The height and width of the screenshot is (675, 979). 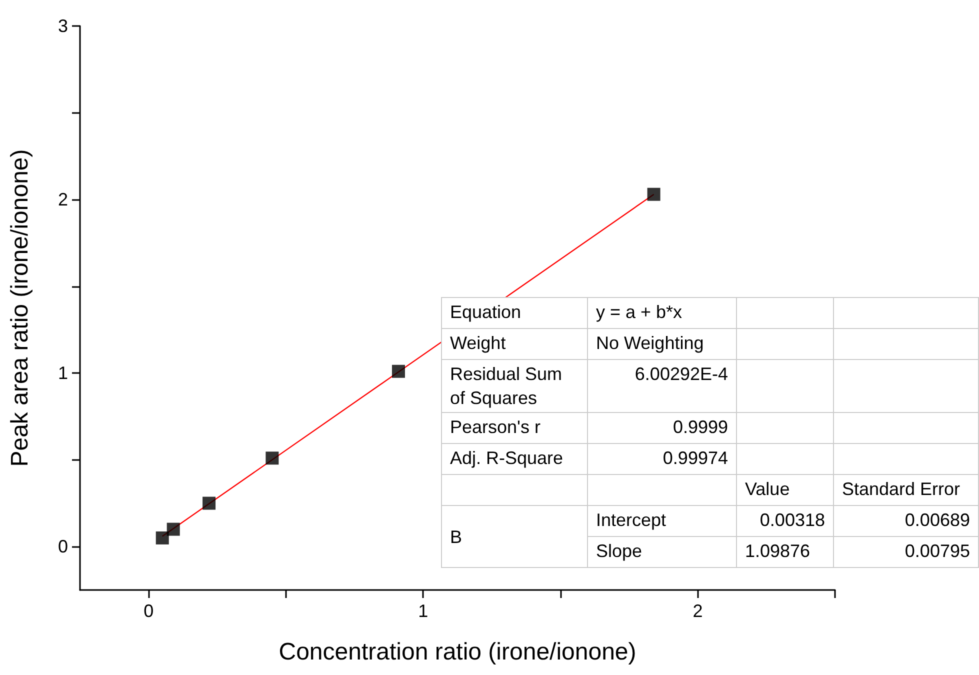 What do you see at coordinates (63, 26) in the screenshot?
I see `y-tick-label: 3` at bounding box center [63, 26].